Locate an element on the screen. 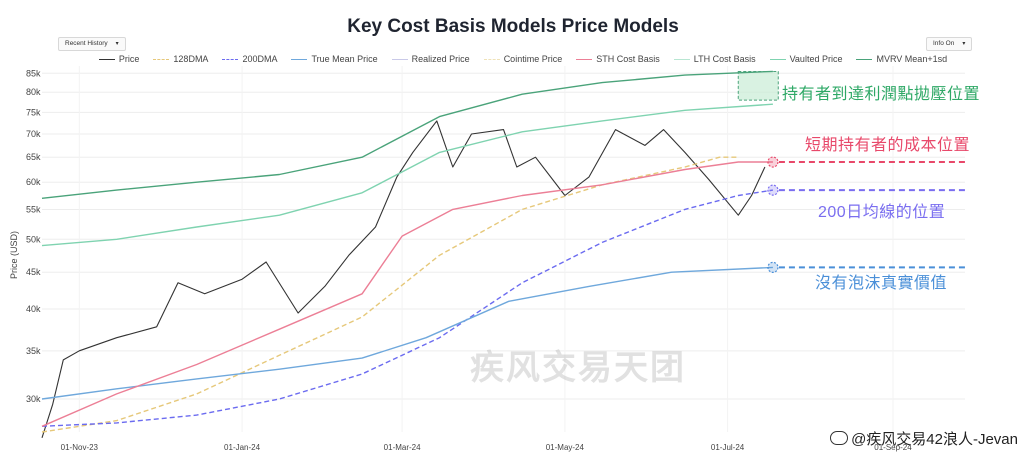 Image resolution: width=1026 pixels, height=458 pixels. legend-item-realized-price: Realized Price is located at coordinates (430, 59).